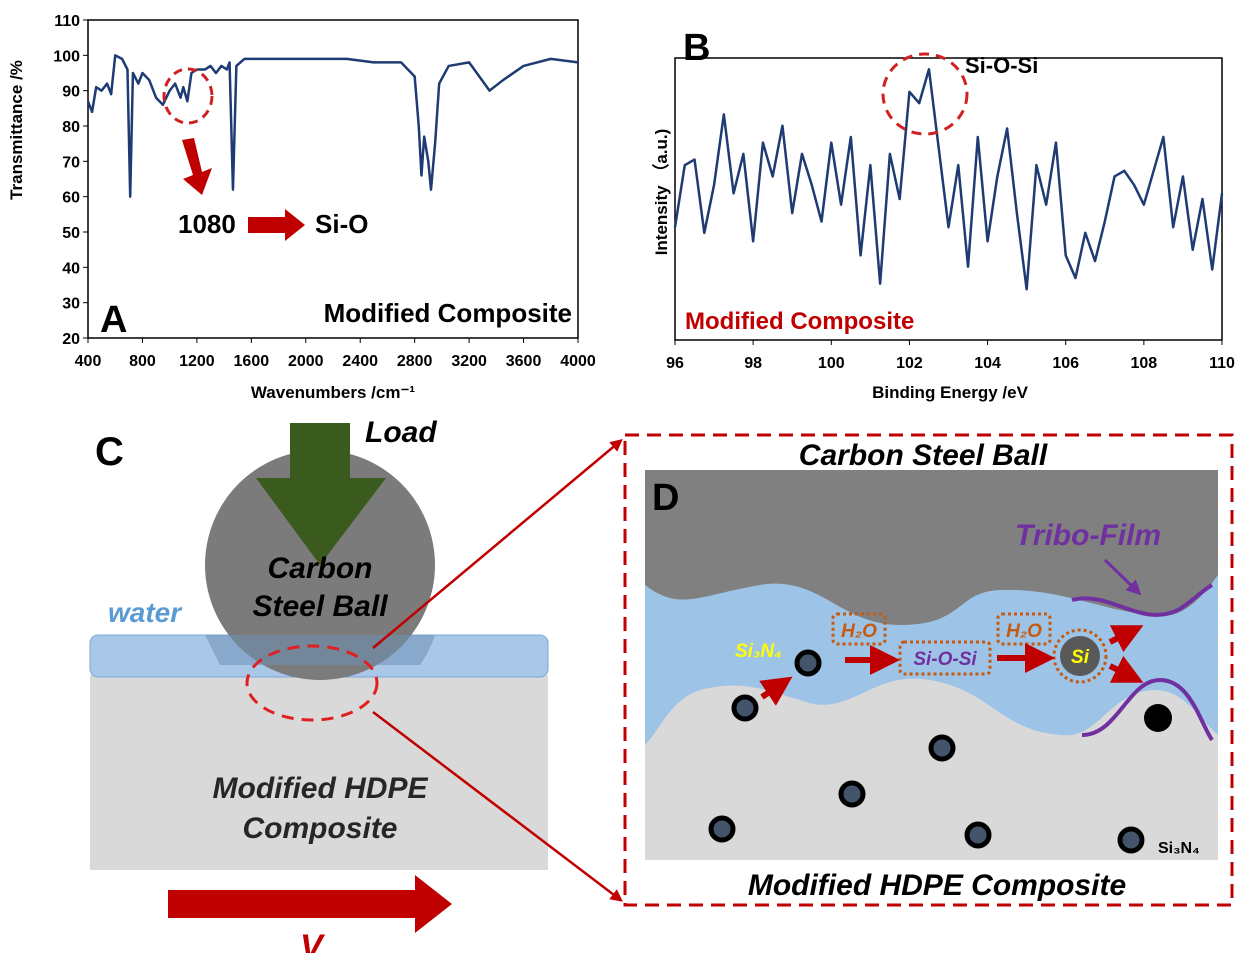  I want to click on product-label: Si-O-Si, so click(945, 659).